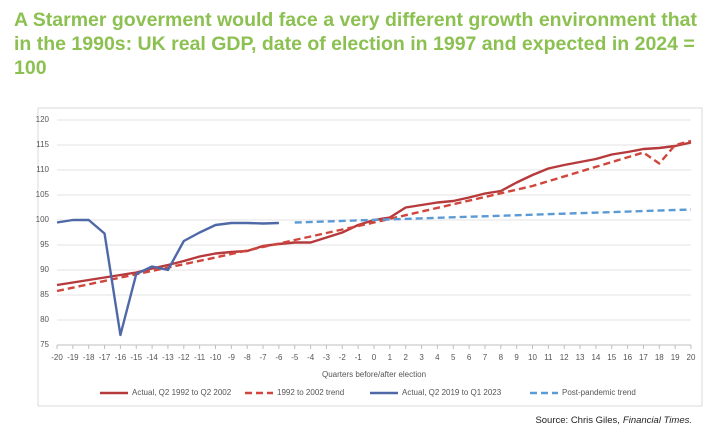 Image resolution: width=720 pixels, height=439 pixels. I want to click on x-tick-label: -8, so click(248, 357).